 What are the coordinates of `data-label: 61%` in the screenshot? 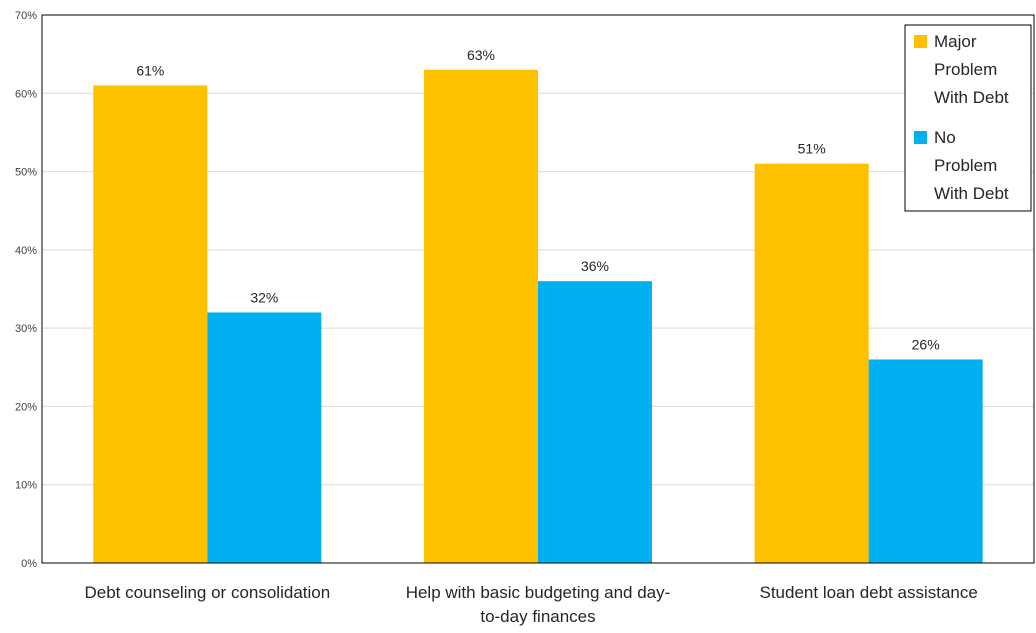 It's located at (150, 70).